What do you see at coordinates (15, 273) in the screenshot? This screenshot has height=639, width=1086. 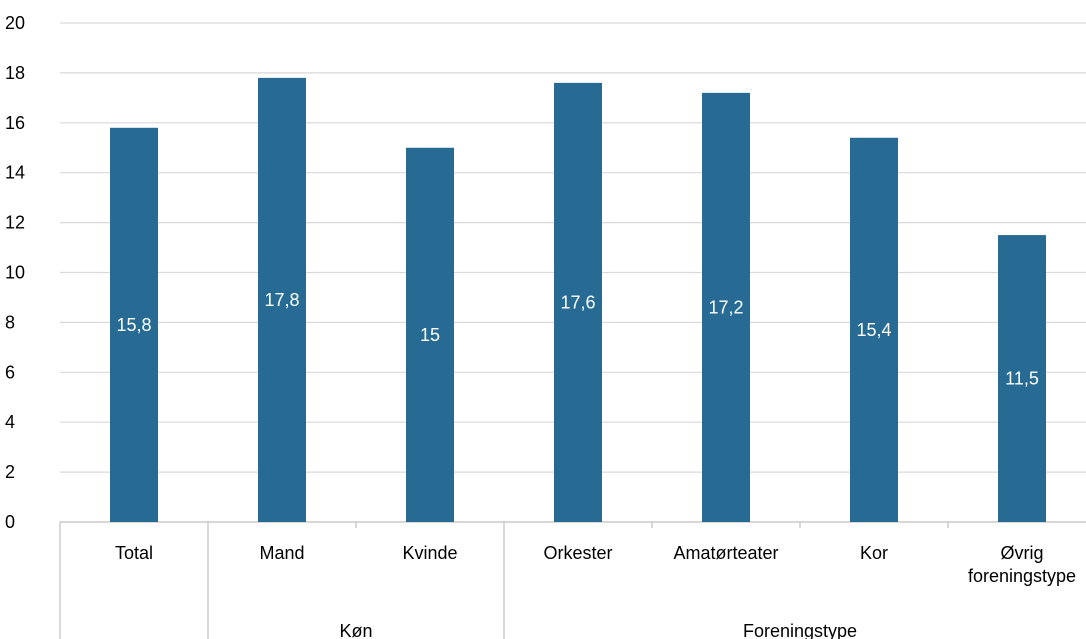 I see `y-tick-label: 10` at bounding box center [15, 273].